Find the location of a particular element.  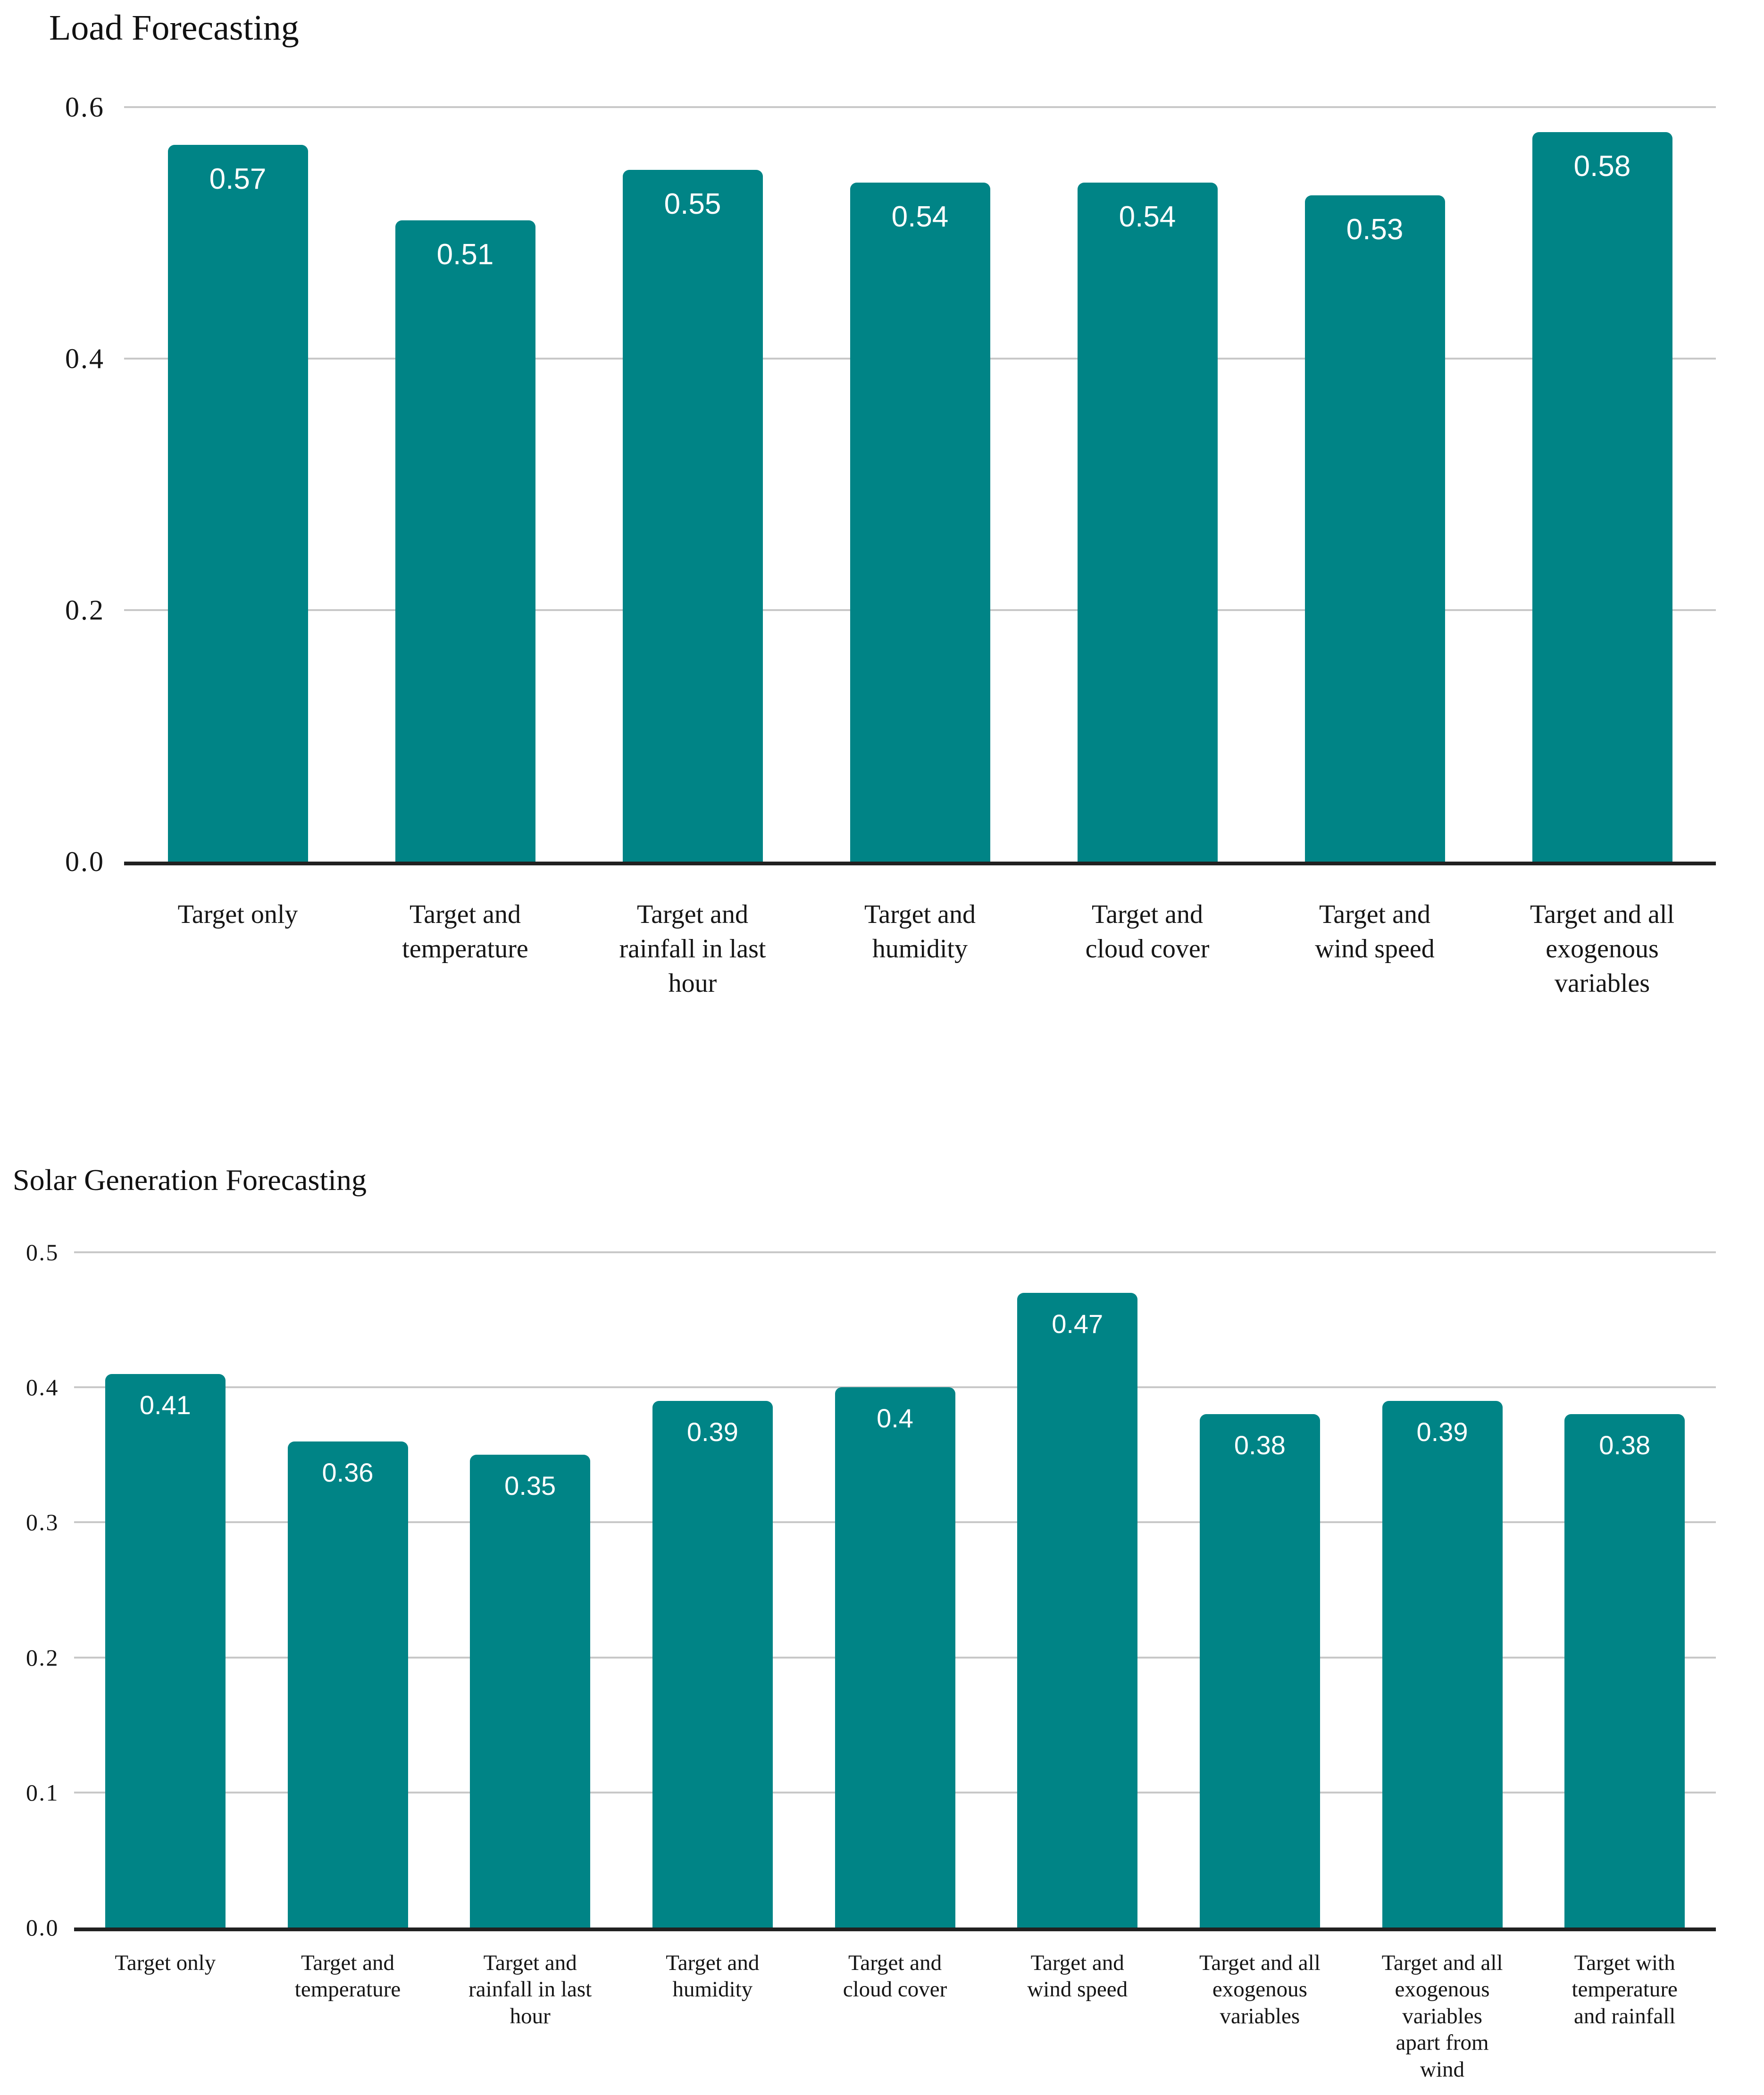

bar-value-label: 0.35 is located at coordinates (530, 1486).